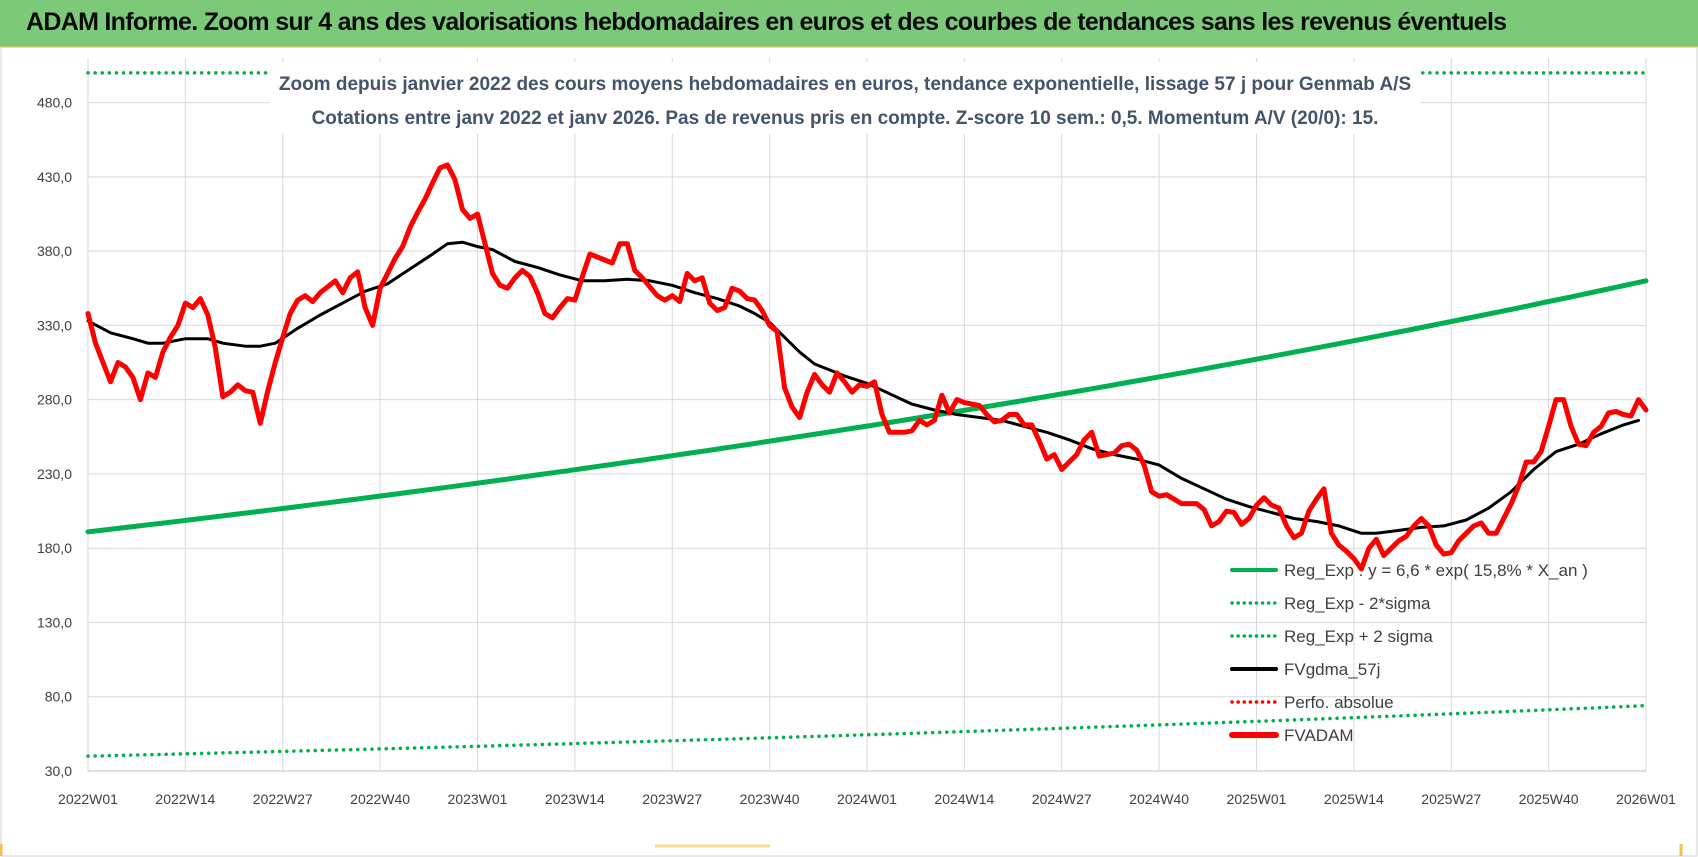  I want to click on x-tick-label: 2023W27, so click(672, 799).